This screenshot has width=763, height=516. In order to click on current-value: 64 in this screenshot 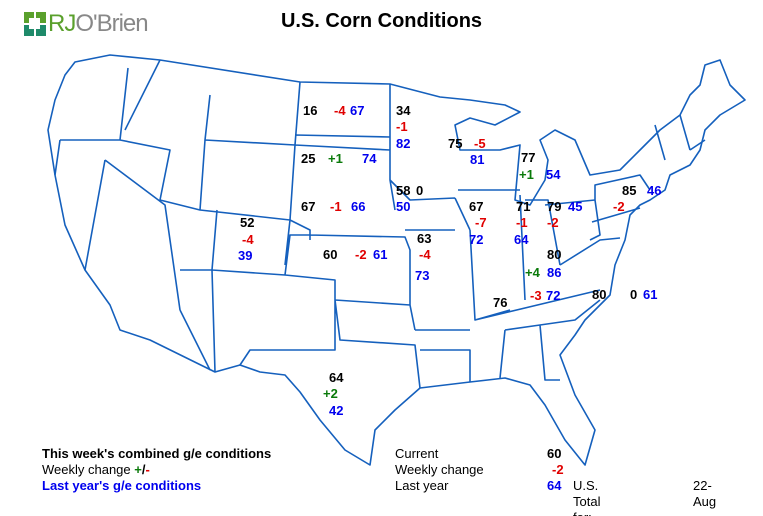, I will do `click(336, 377)`.